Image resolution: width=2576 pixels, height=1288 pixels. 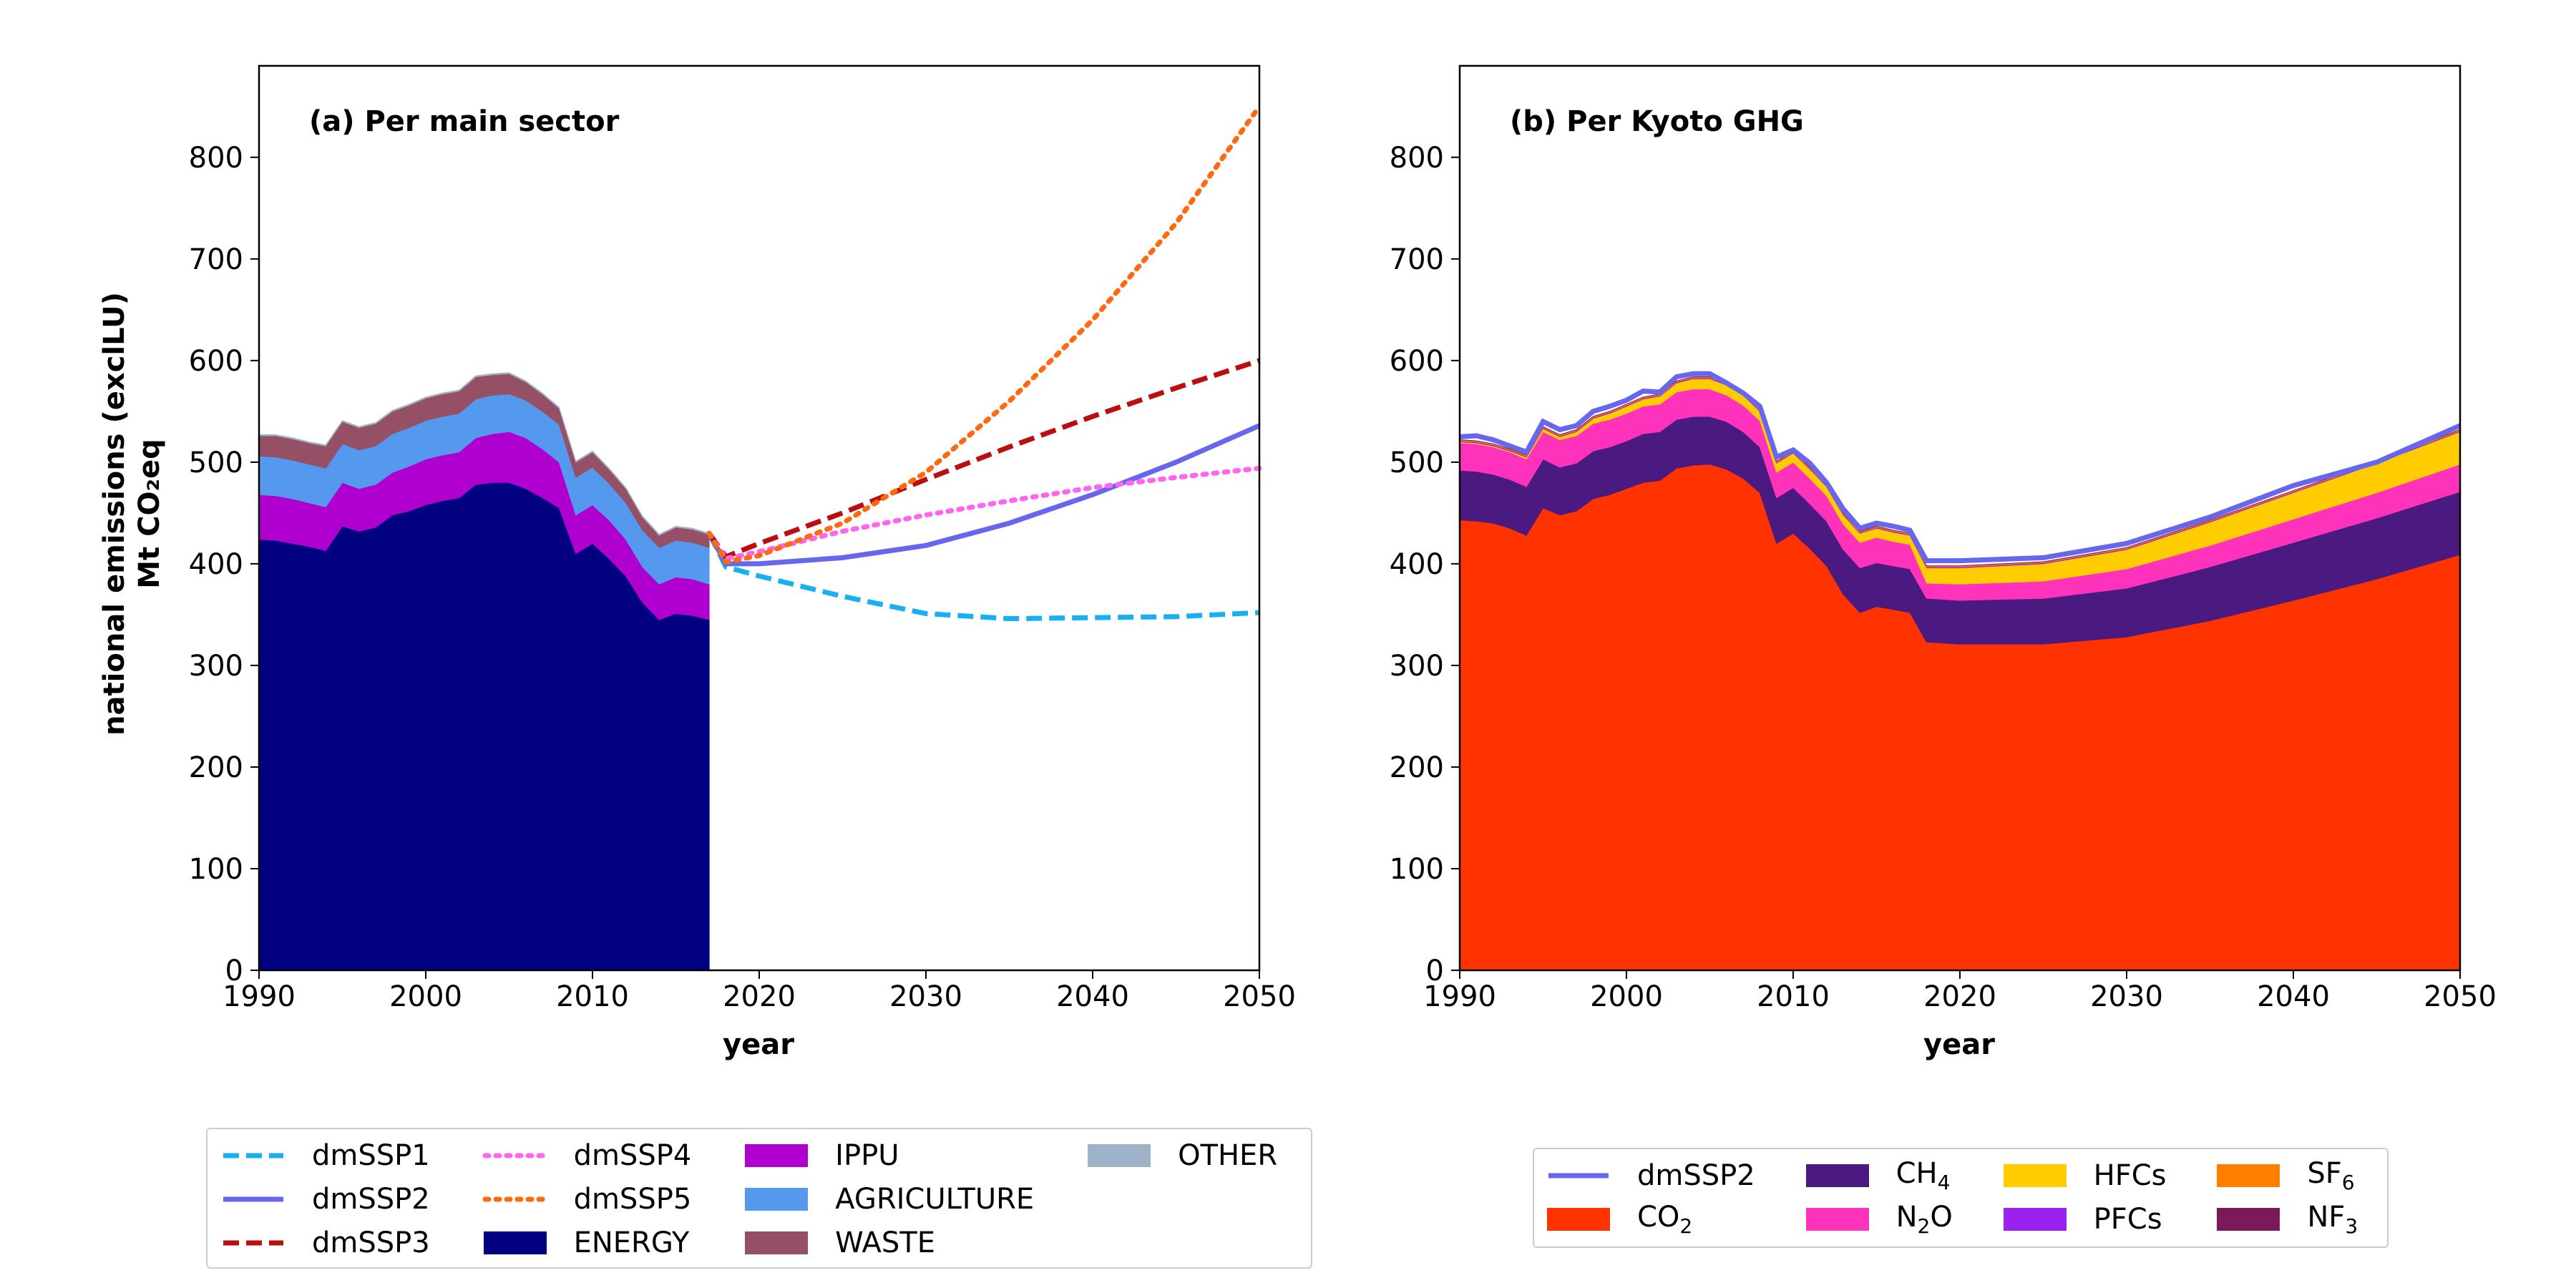 I want to click on legend-label: N2O, so click(x=1924, y=1219).